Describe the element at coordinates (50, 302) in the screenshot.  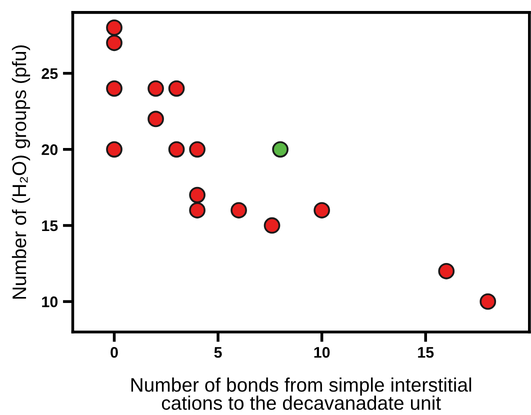
I see `y-tick-label: 10` at that location.